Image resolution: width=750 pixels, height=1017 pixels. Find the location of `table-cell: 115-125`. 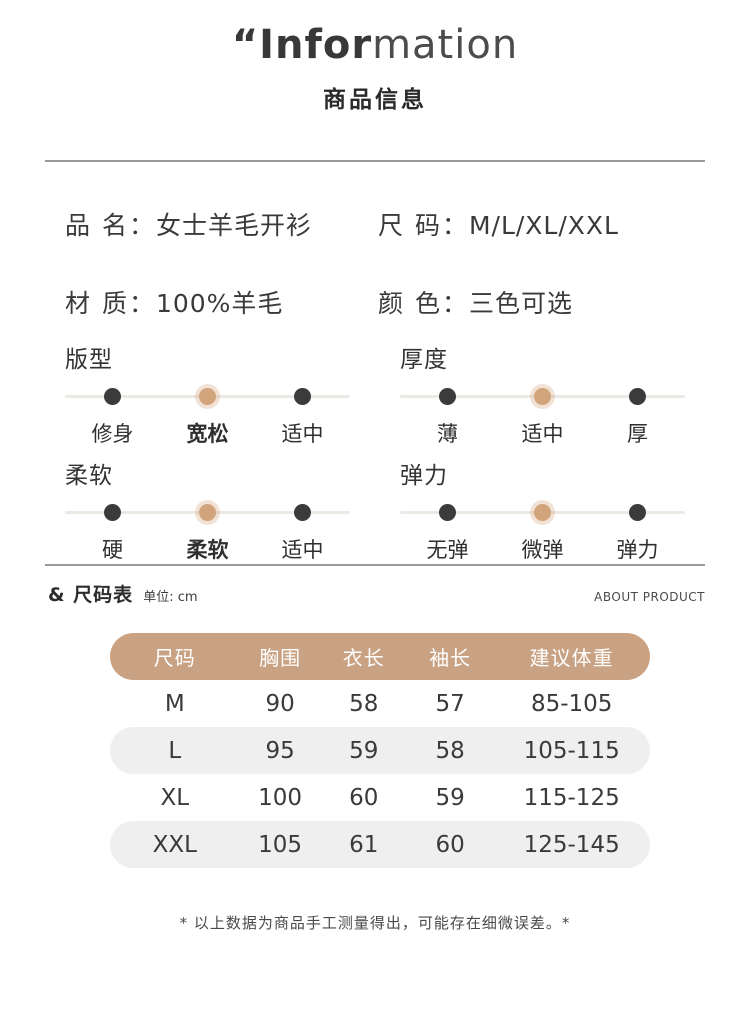

table-cell: 115-125 is located at coordinates (571, 797).